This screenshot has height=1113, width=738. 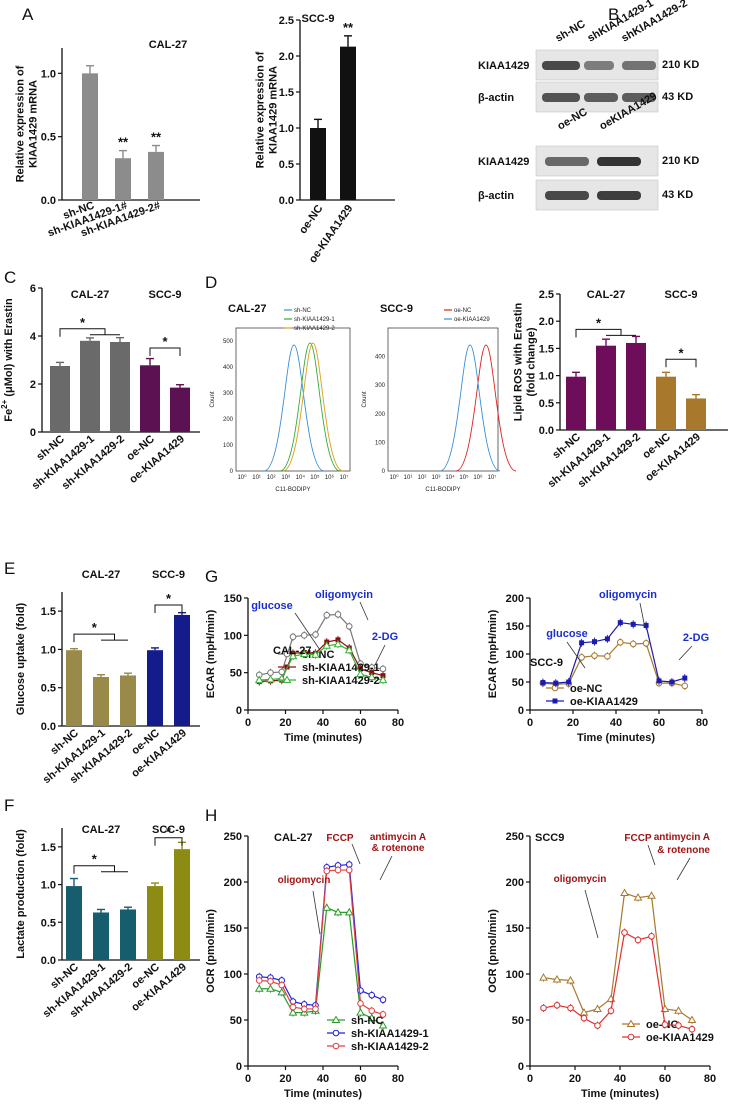 I want to click on y-axis-label-line: (fold change), so click(x=532, y=361).